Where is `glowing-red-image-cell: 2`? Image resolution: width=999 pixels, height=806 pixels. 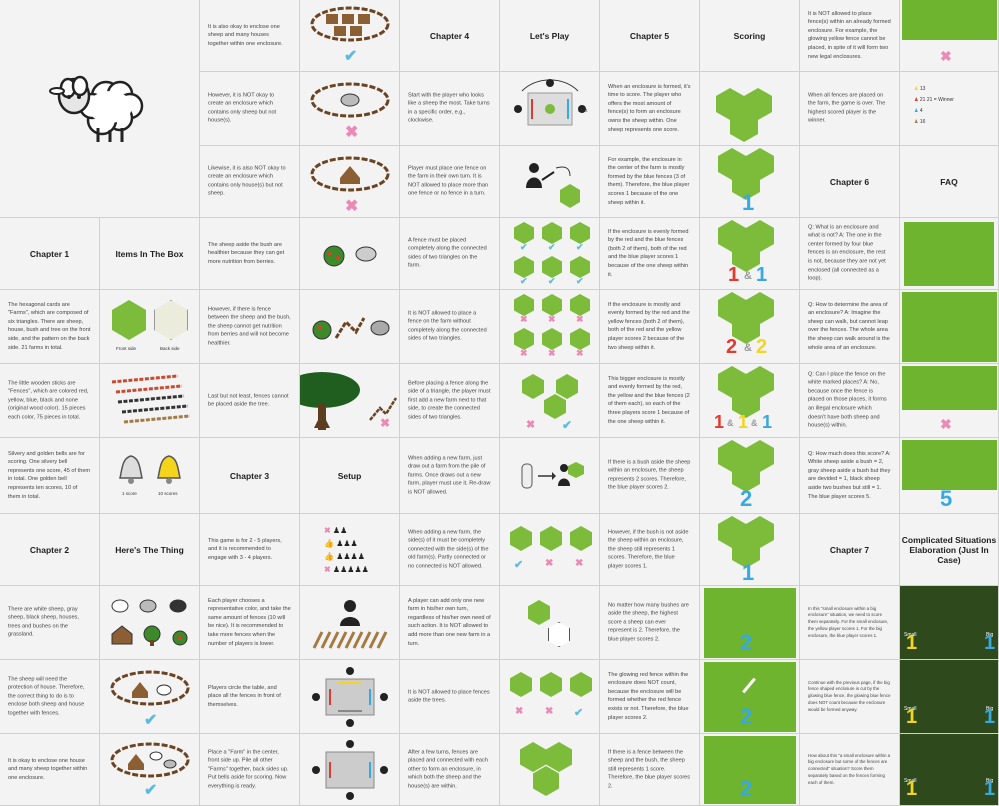 glowing-red-image-cell: 2 is located at coordinates (750, 697).